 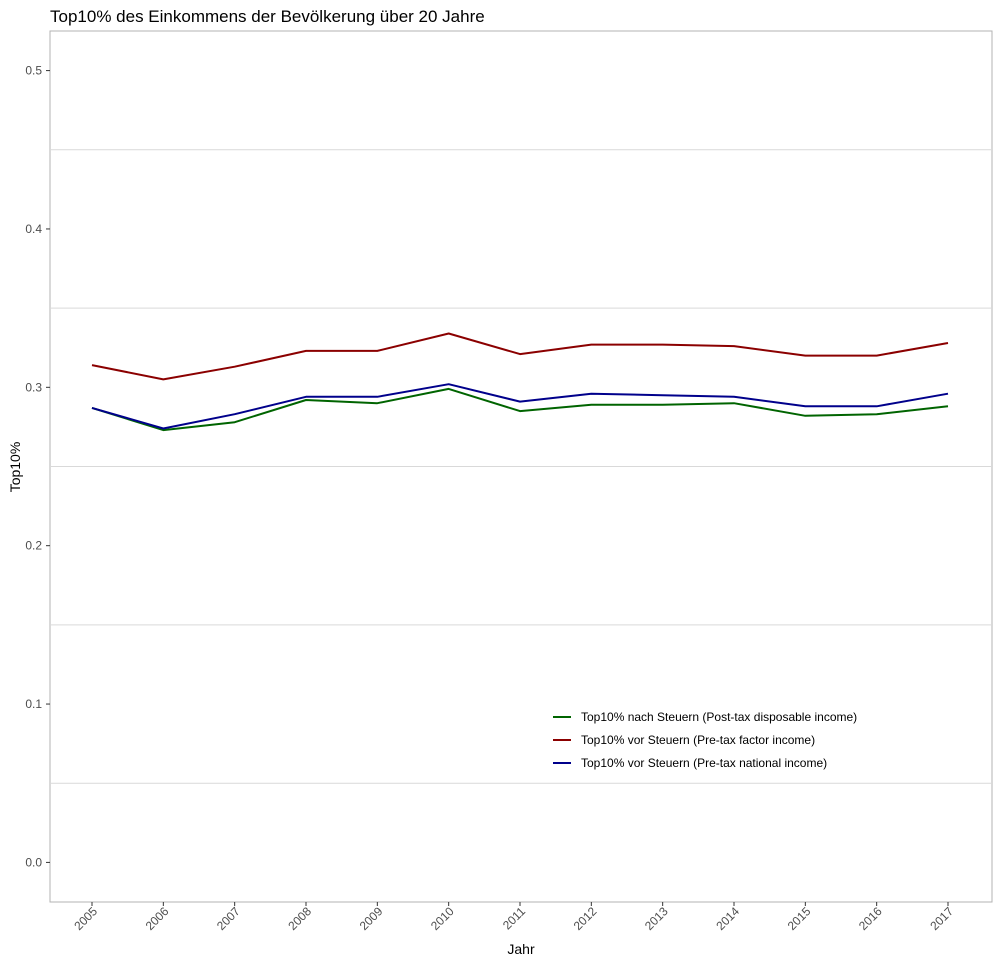 I want to click on x-tick-label: 2016, so click(x=870, y=918).